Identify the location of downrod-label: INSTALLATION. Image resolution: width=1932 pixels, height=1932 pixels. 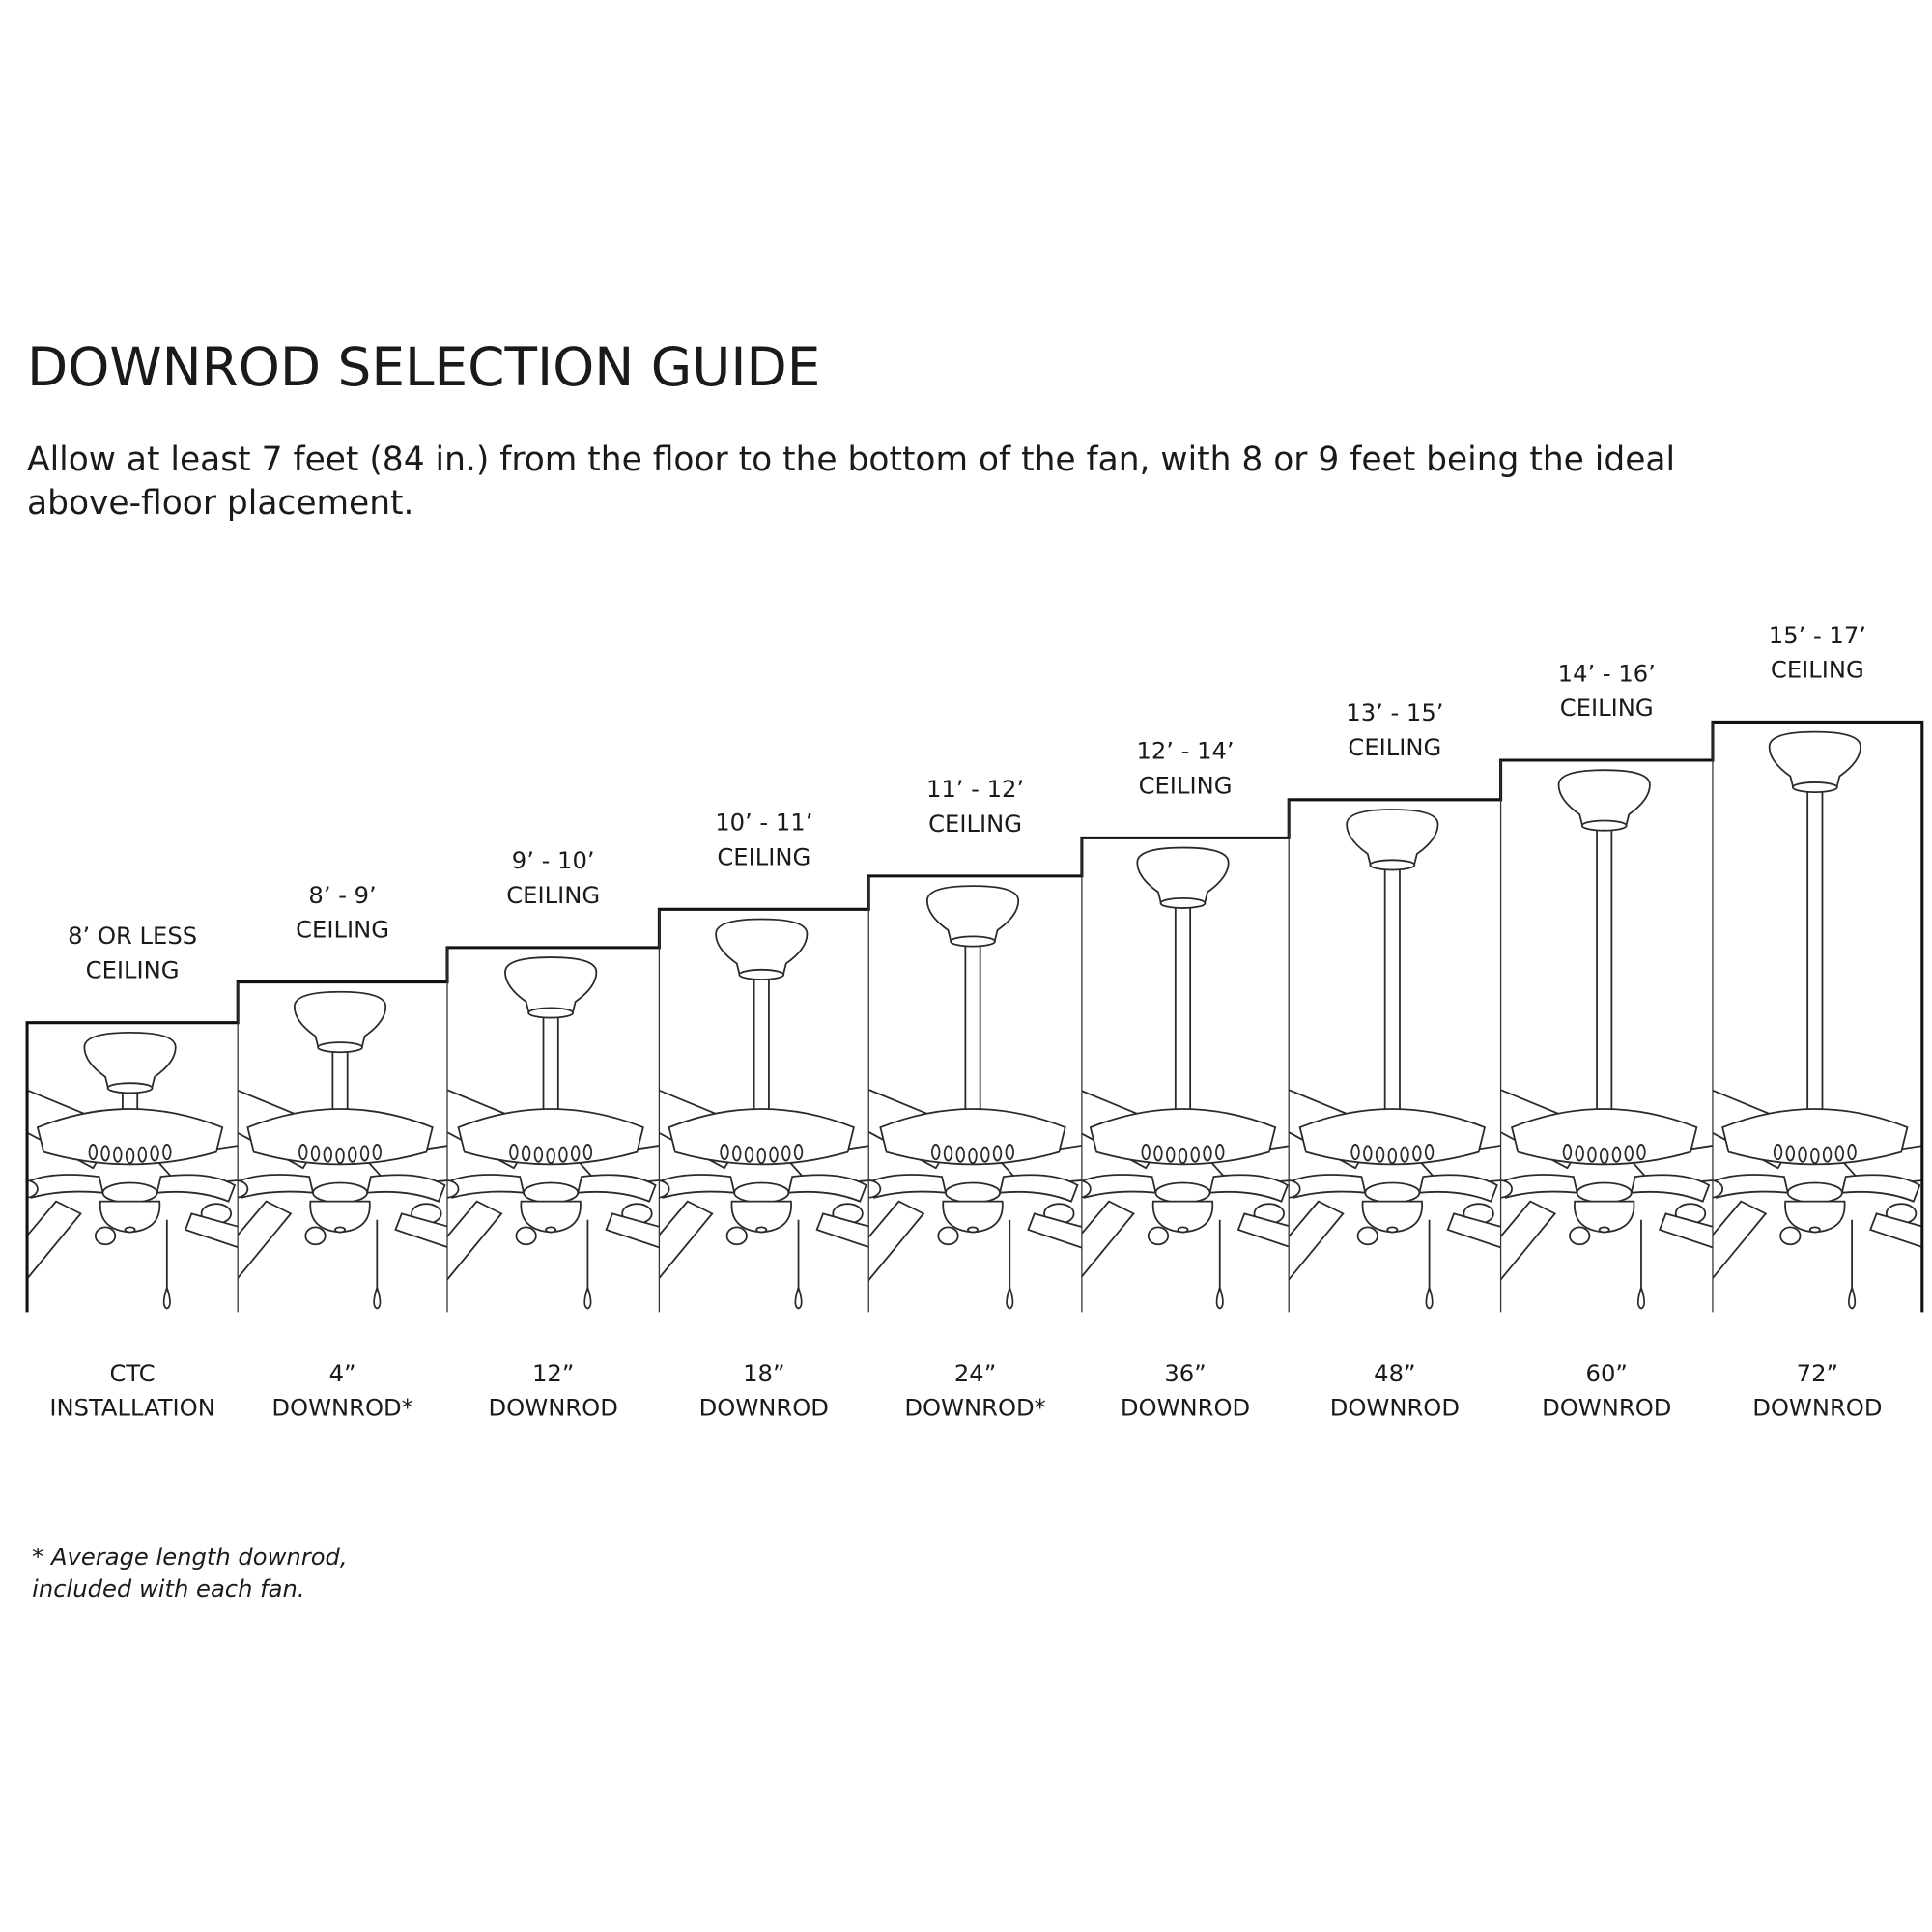
(131, 1408).